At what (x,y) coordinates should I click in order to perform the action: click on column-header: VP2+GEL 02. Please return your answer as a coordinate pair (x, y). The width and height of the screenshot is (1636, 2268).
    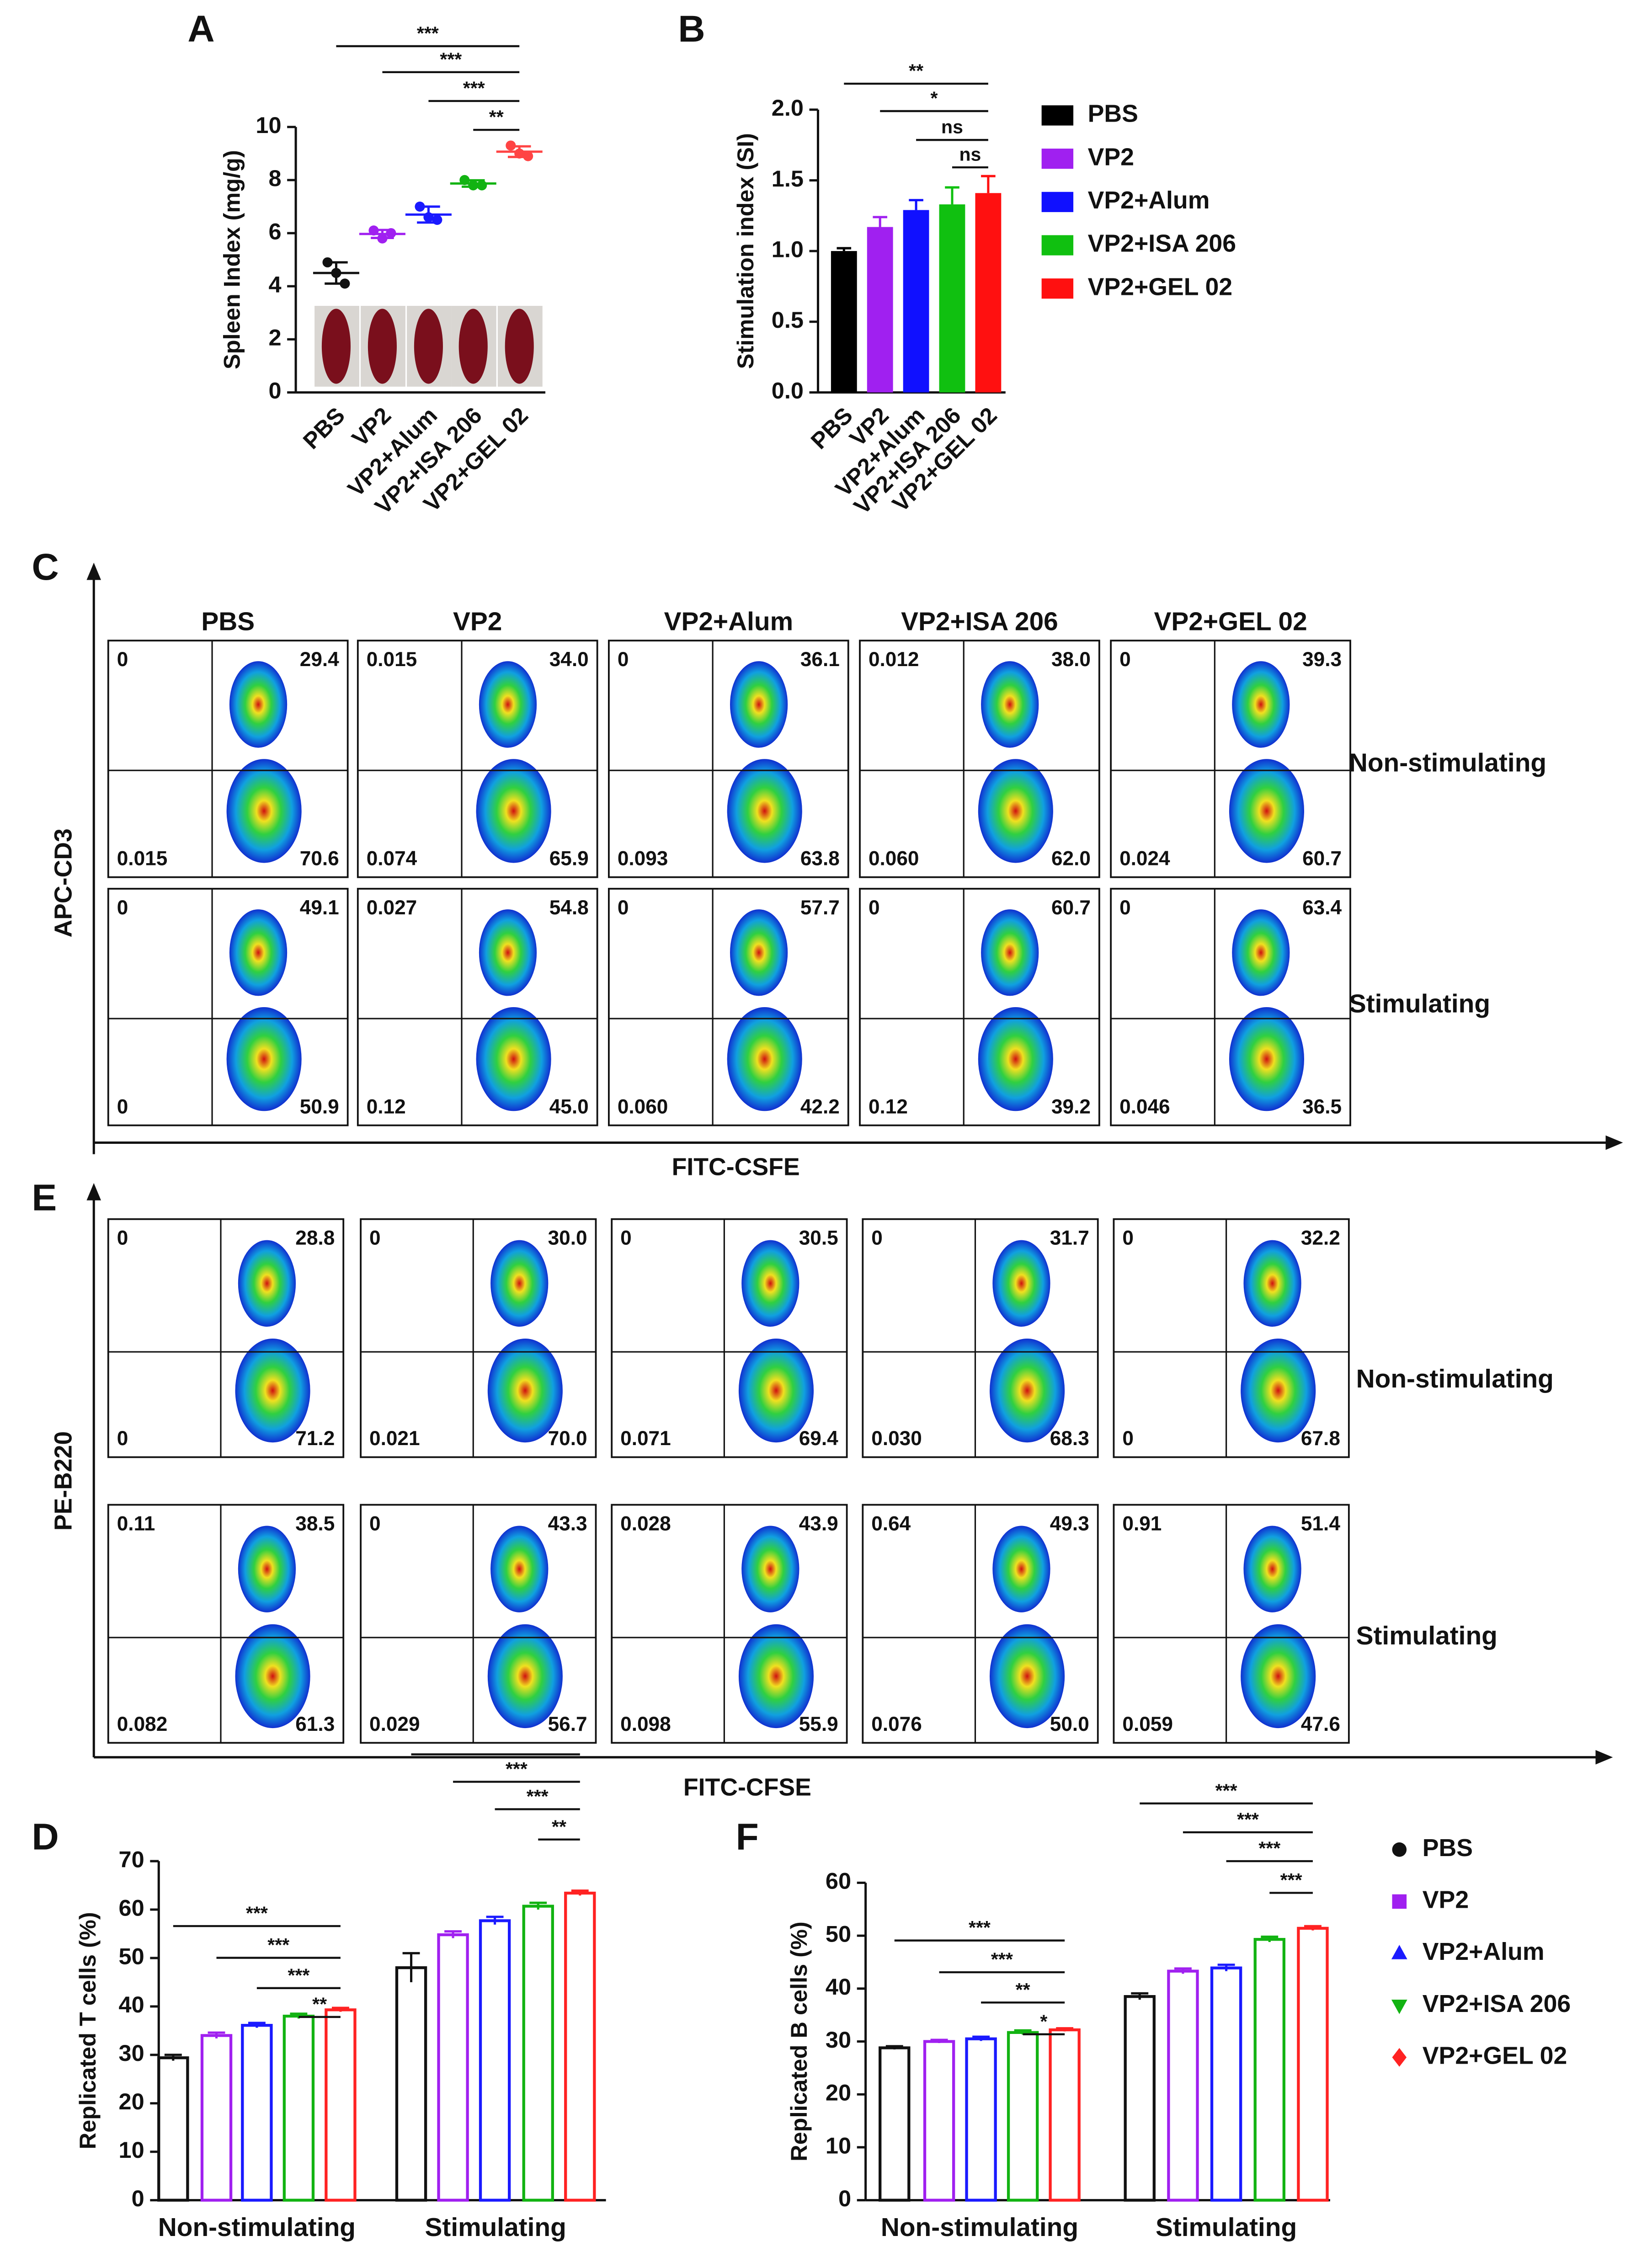
    Looking at the image, I should click on (1230, 621).